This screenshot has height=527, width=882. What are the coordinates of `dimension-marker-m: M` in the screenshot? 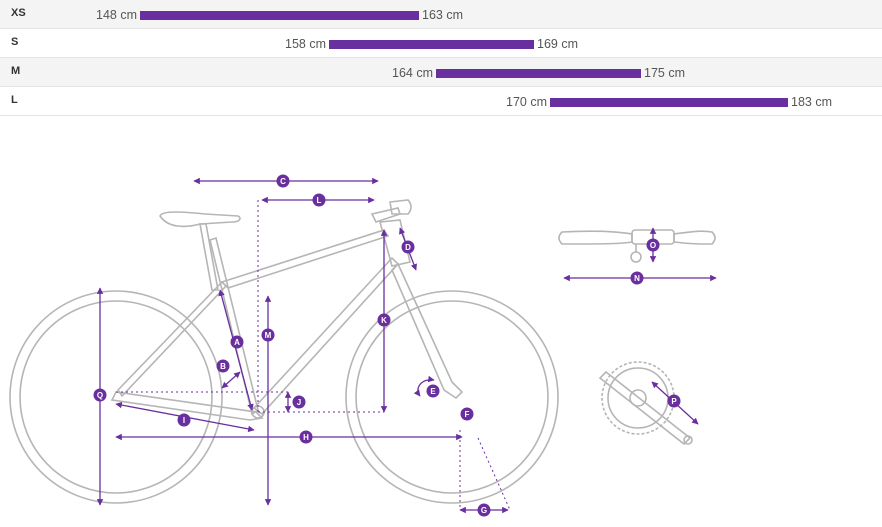 It's located at (268, 335).